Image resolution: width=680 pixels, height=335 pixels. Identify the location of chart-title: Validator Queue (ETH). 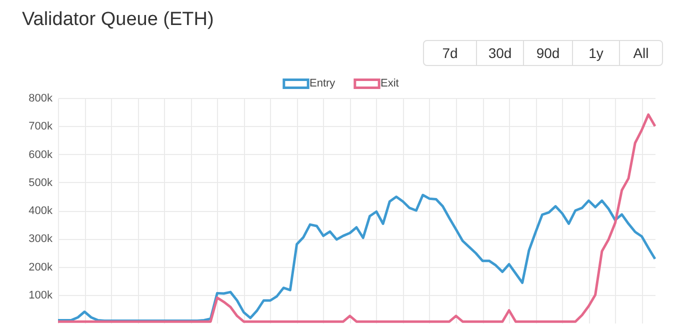
(118, 20).